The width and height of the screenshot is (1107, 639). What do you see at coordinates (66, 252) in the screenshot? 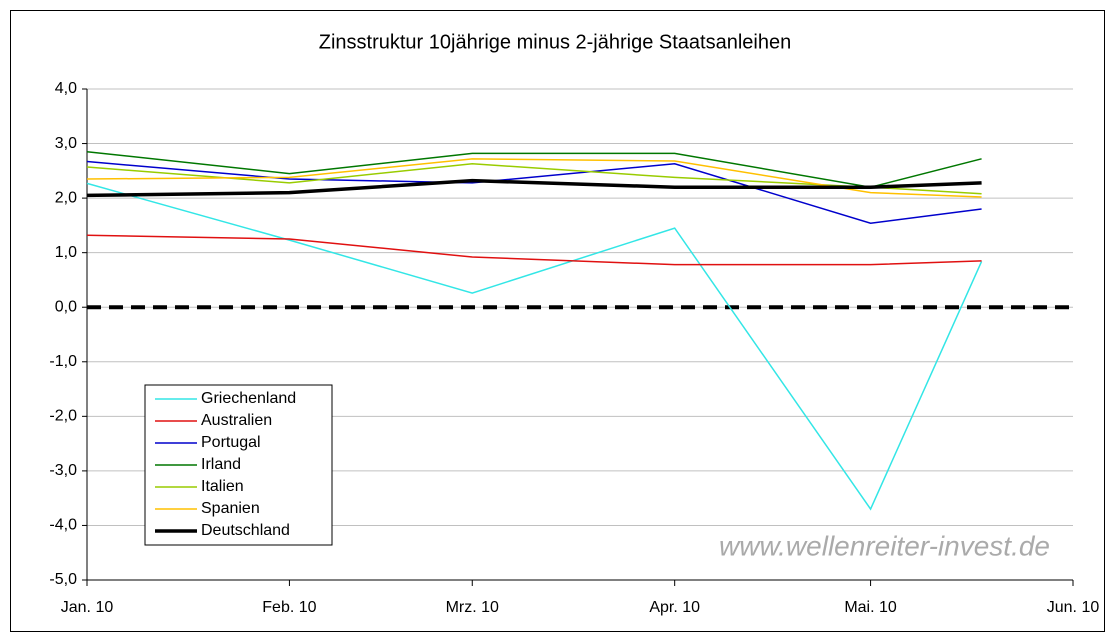
I see `y-tick-label: 1,0` at bounding box center [66, 252].